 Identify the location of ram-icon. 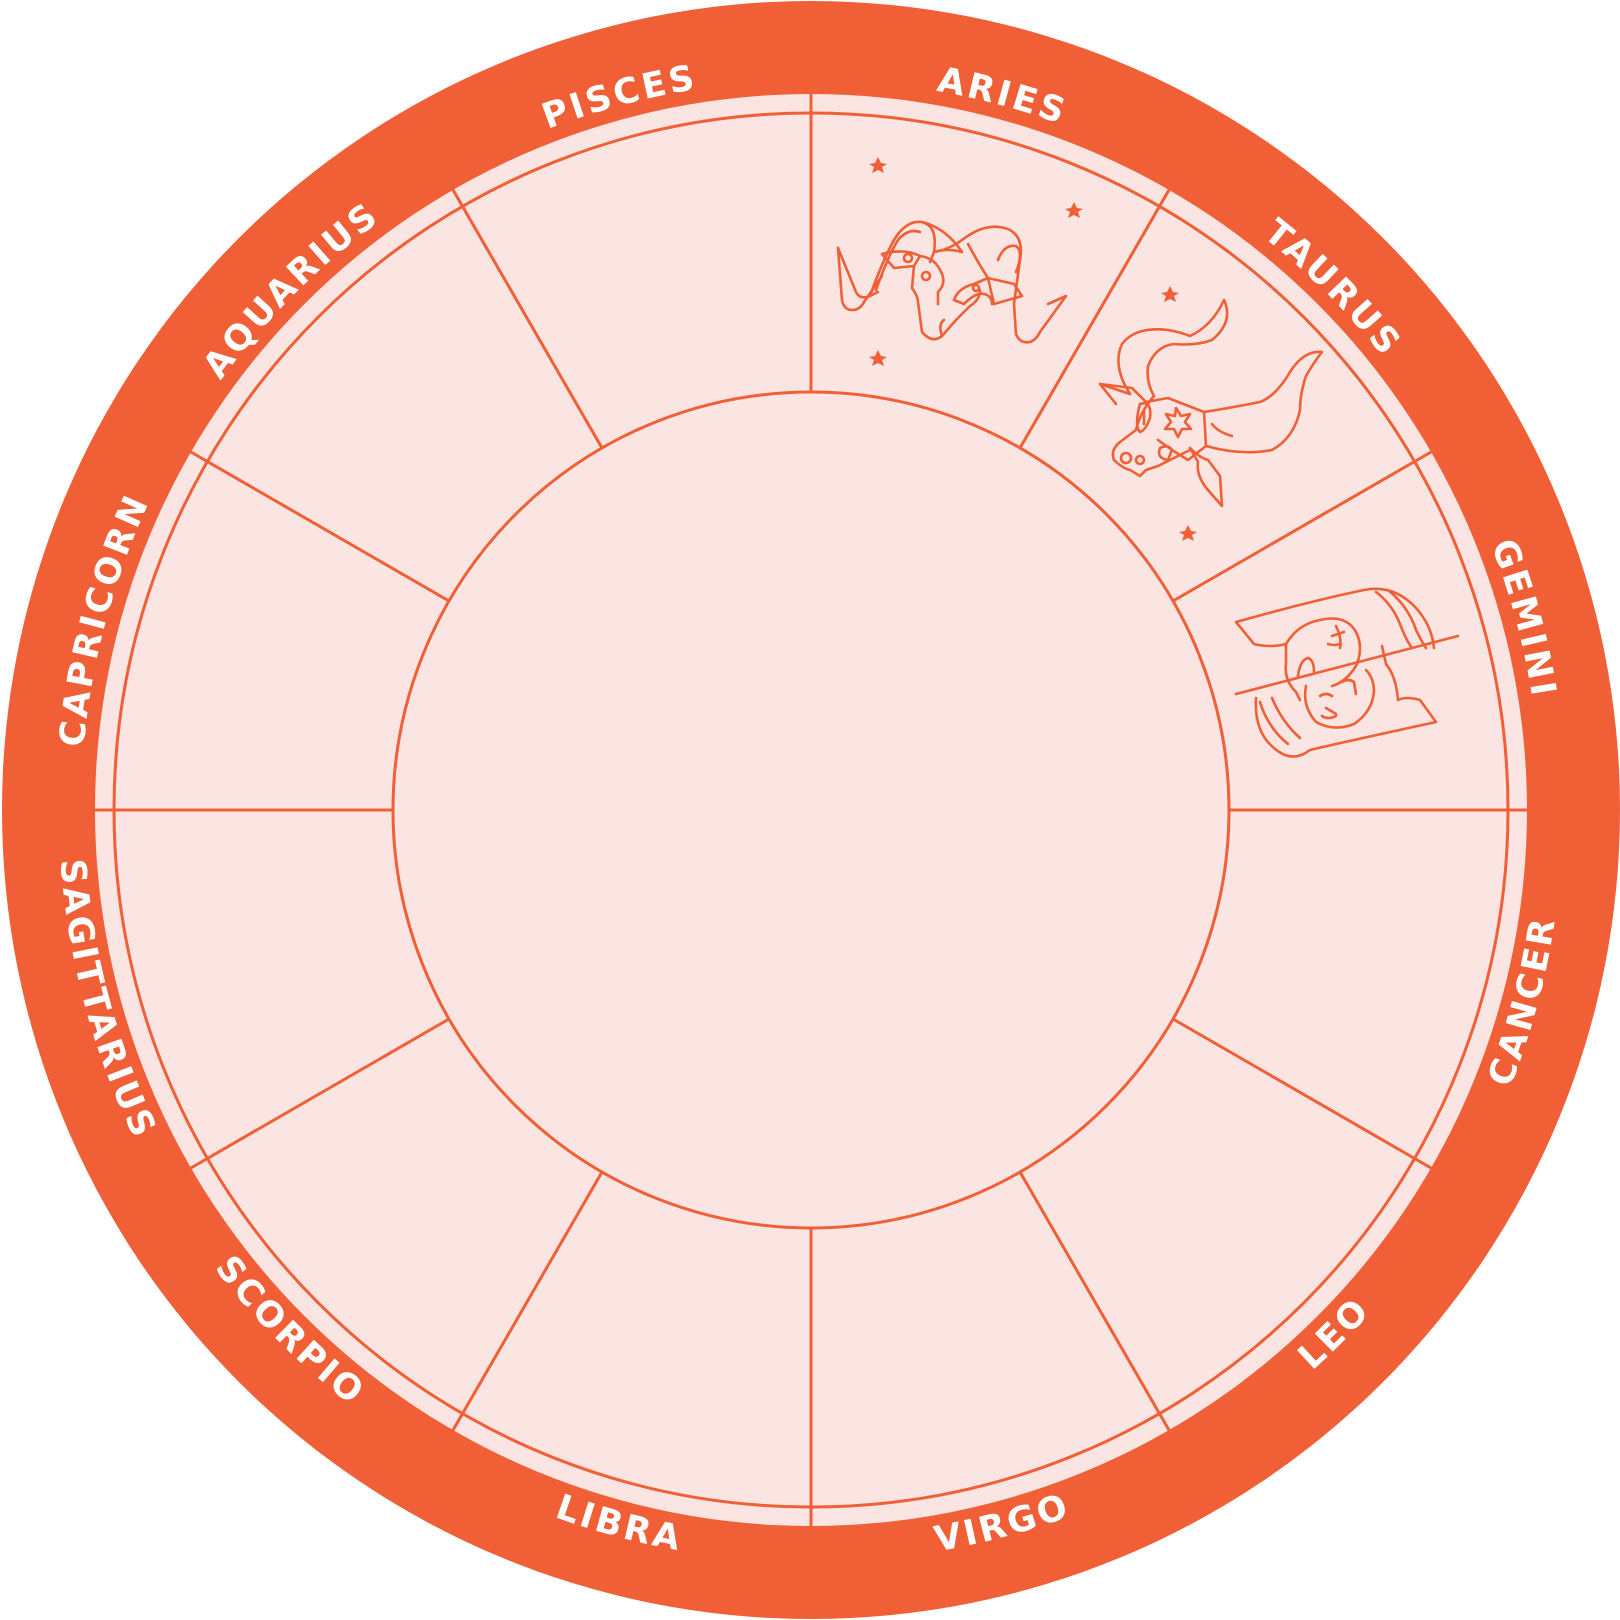
(952, 282).